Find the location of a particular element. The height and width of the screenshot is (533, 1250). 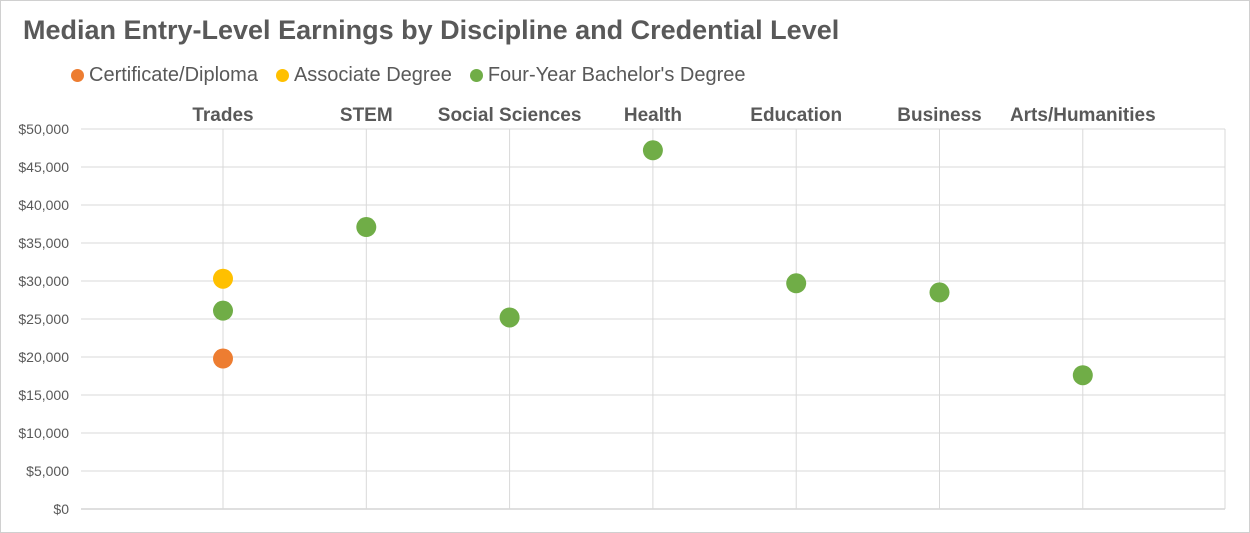

category-label: STEM is located at coordinates (366, 115).